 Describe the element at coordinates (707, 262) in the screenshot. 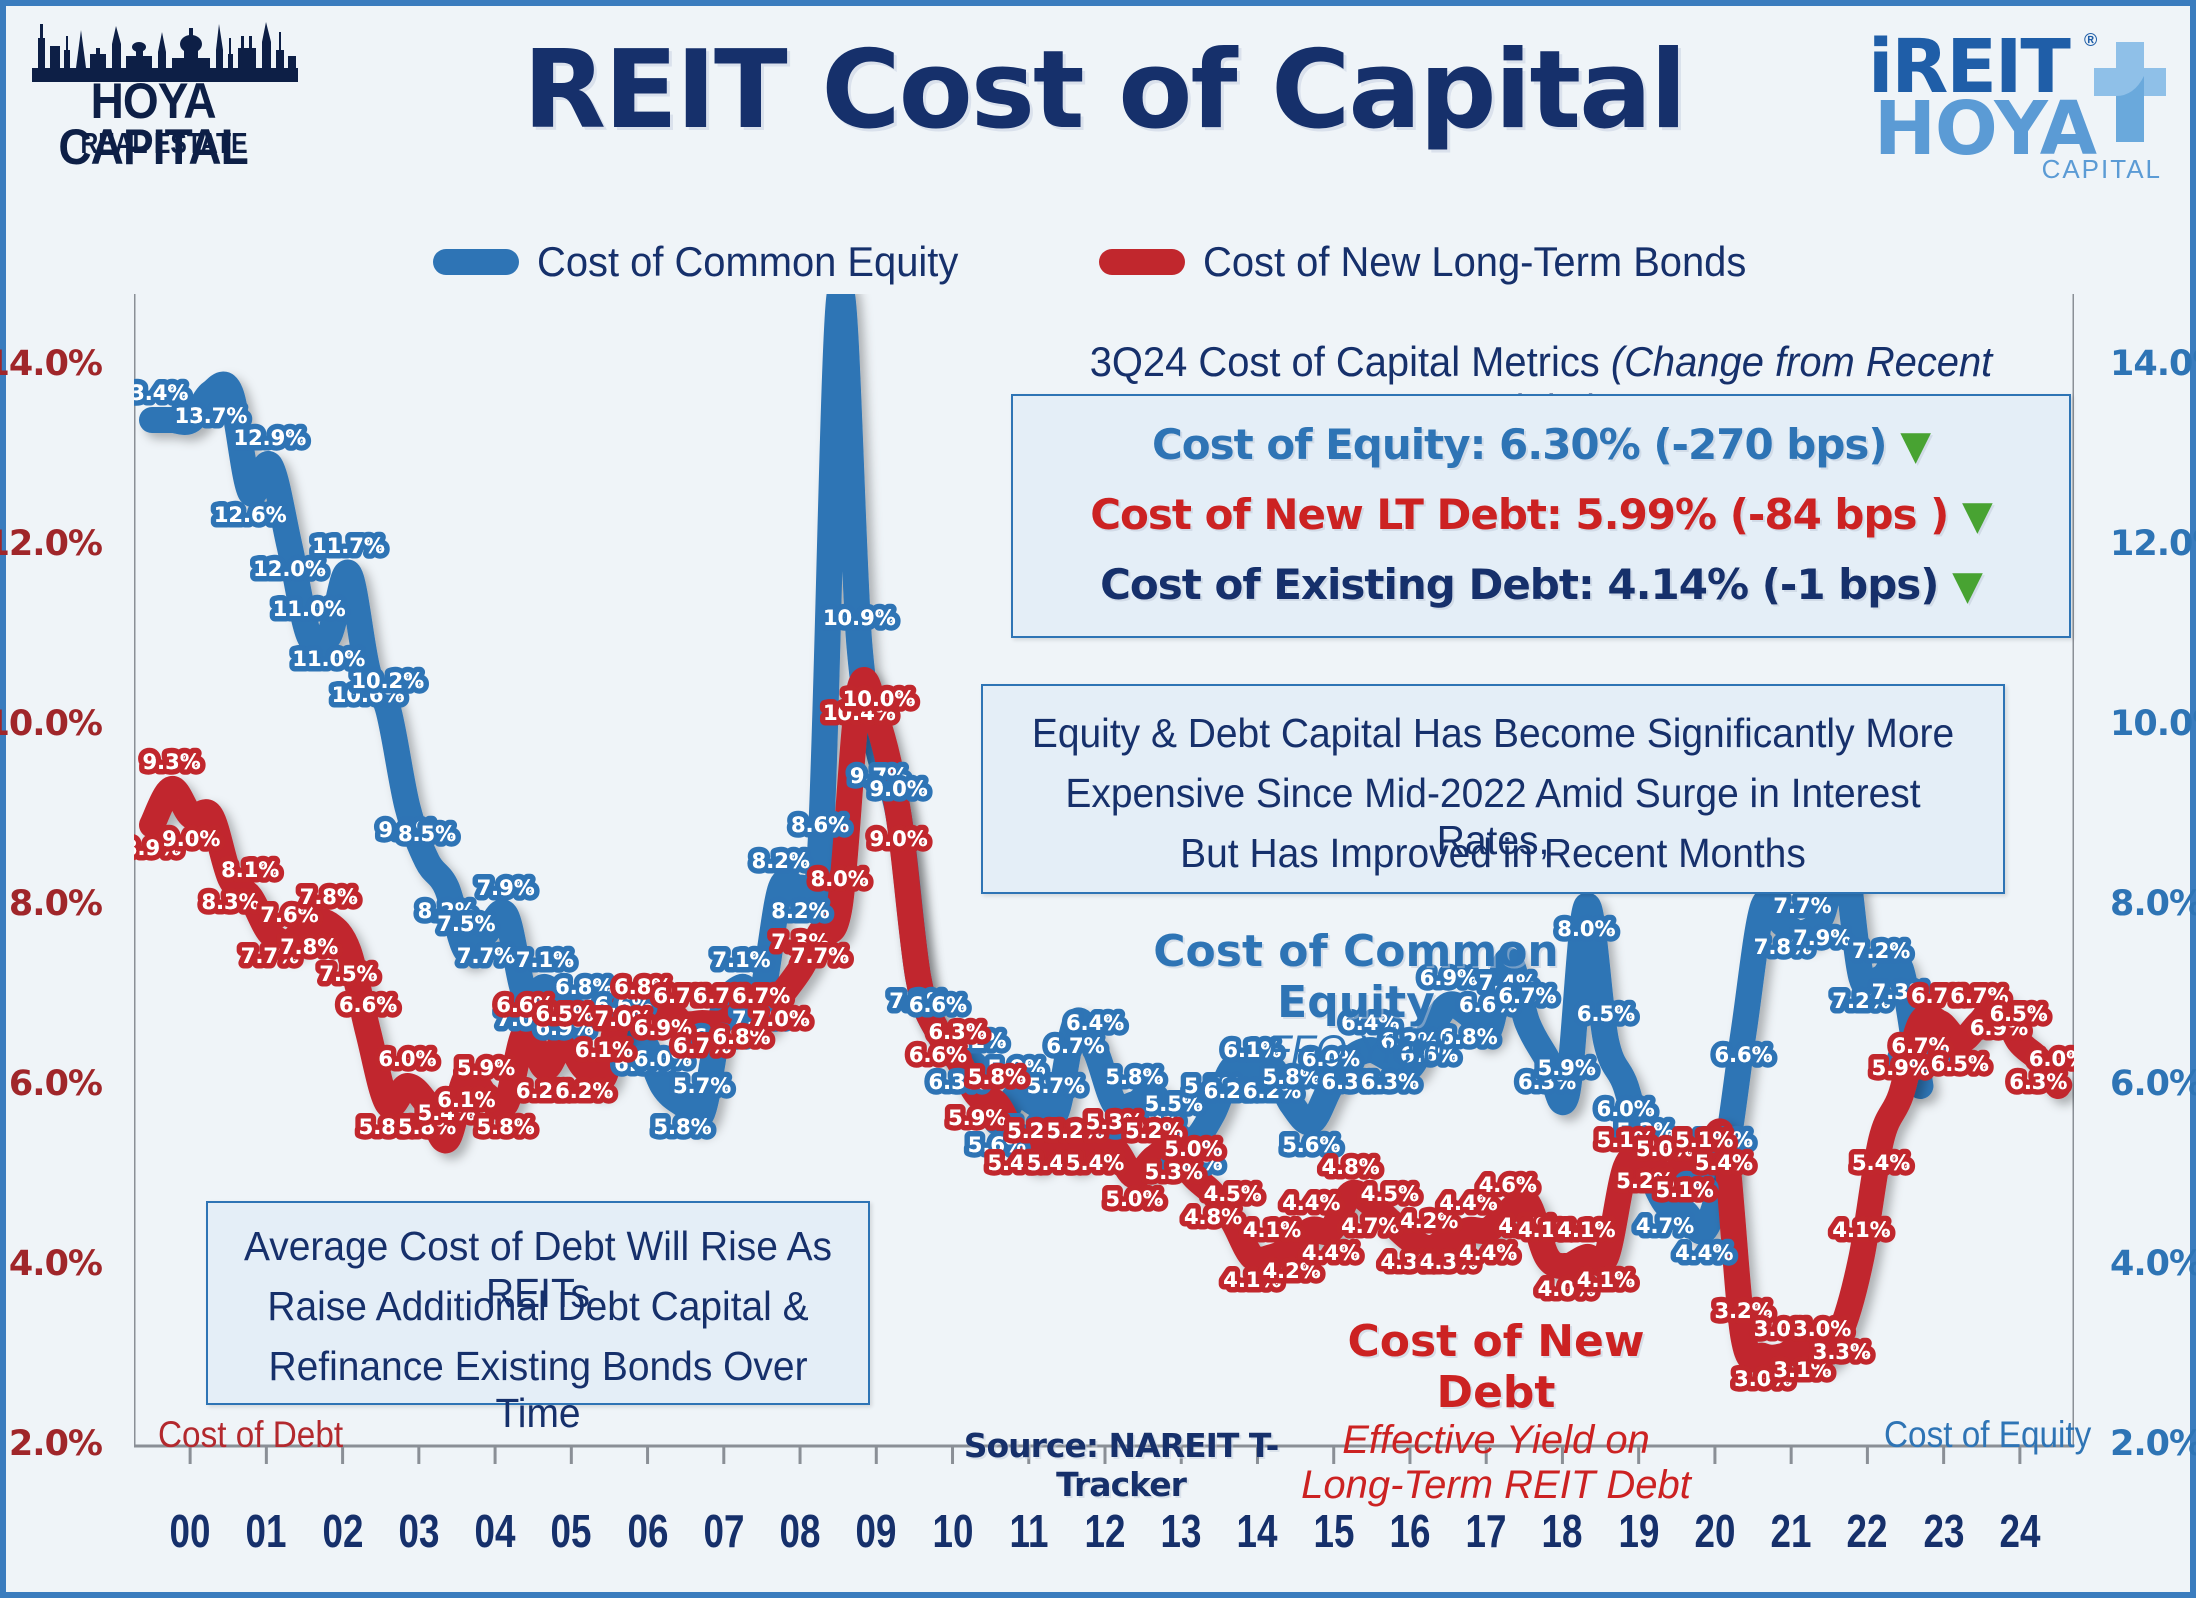

I see `legend-item-equity: Cost of Common Equity` at that location.